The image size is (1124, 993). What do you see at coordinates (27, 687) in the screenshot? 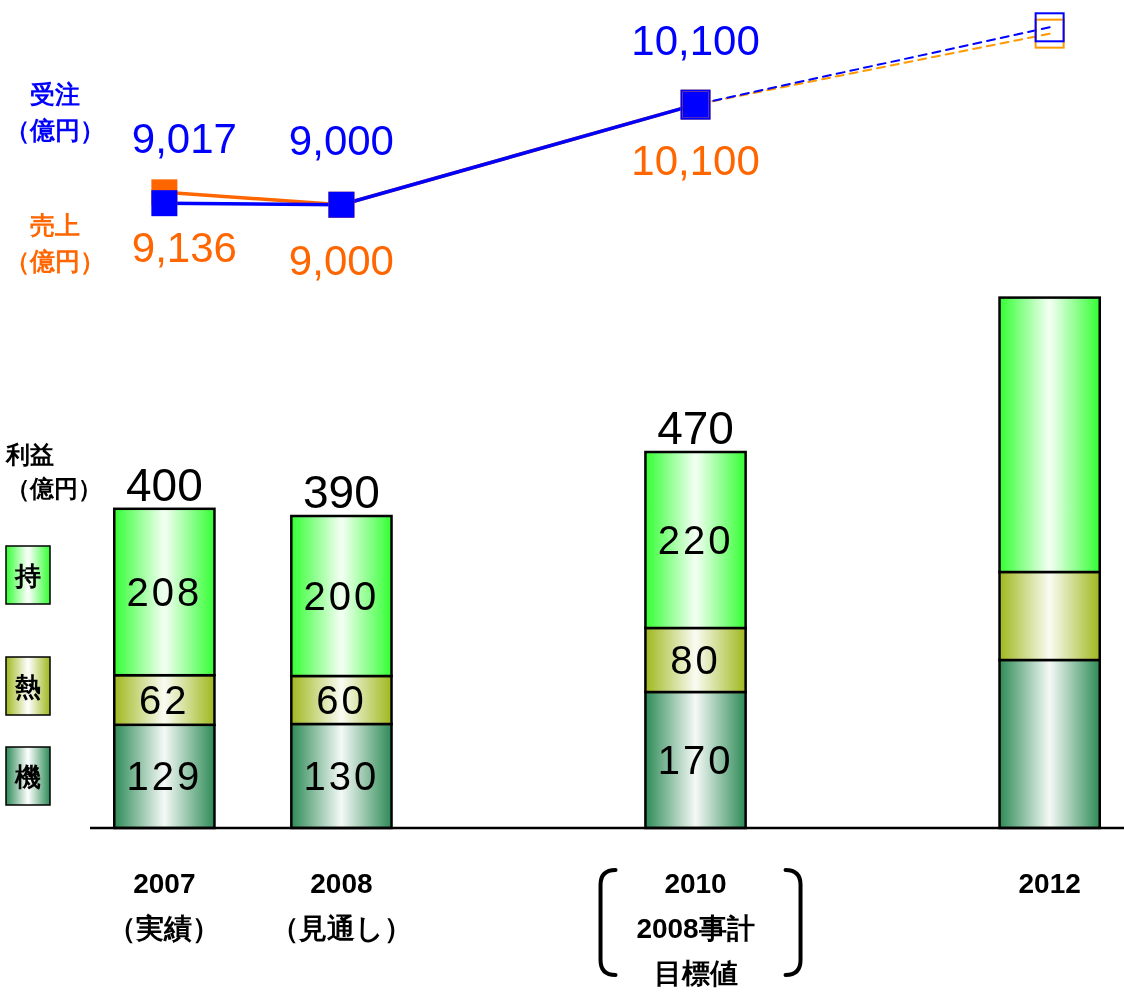
I see `text: 熱` at bounding box center [27, 687].